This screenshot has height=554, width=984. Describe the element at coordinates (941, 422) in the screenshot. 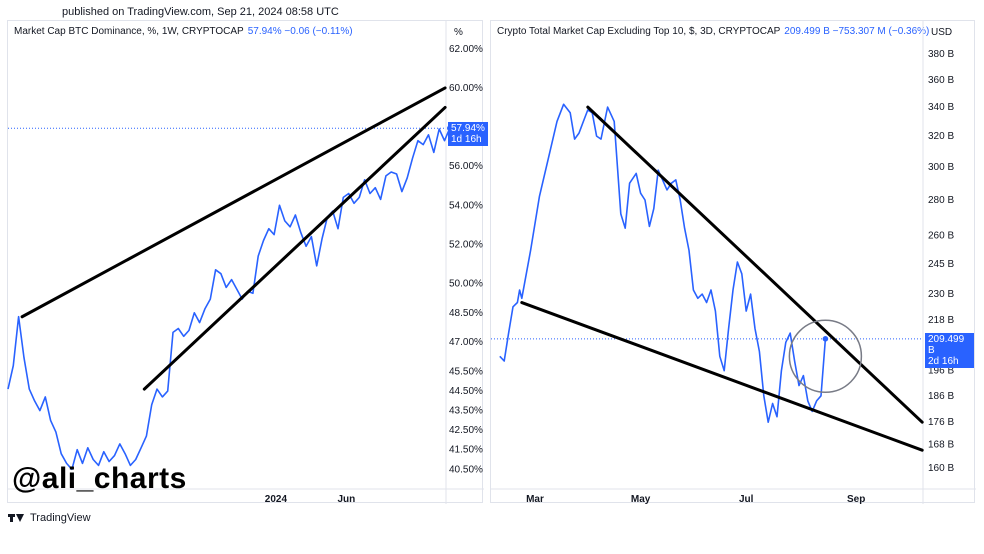

I see `y-tick-label: 176 B` at that location.